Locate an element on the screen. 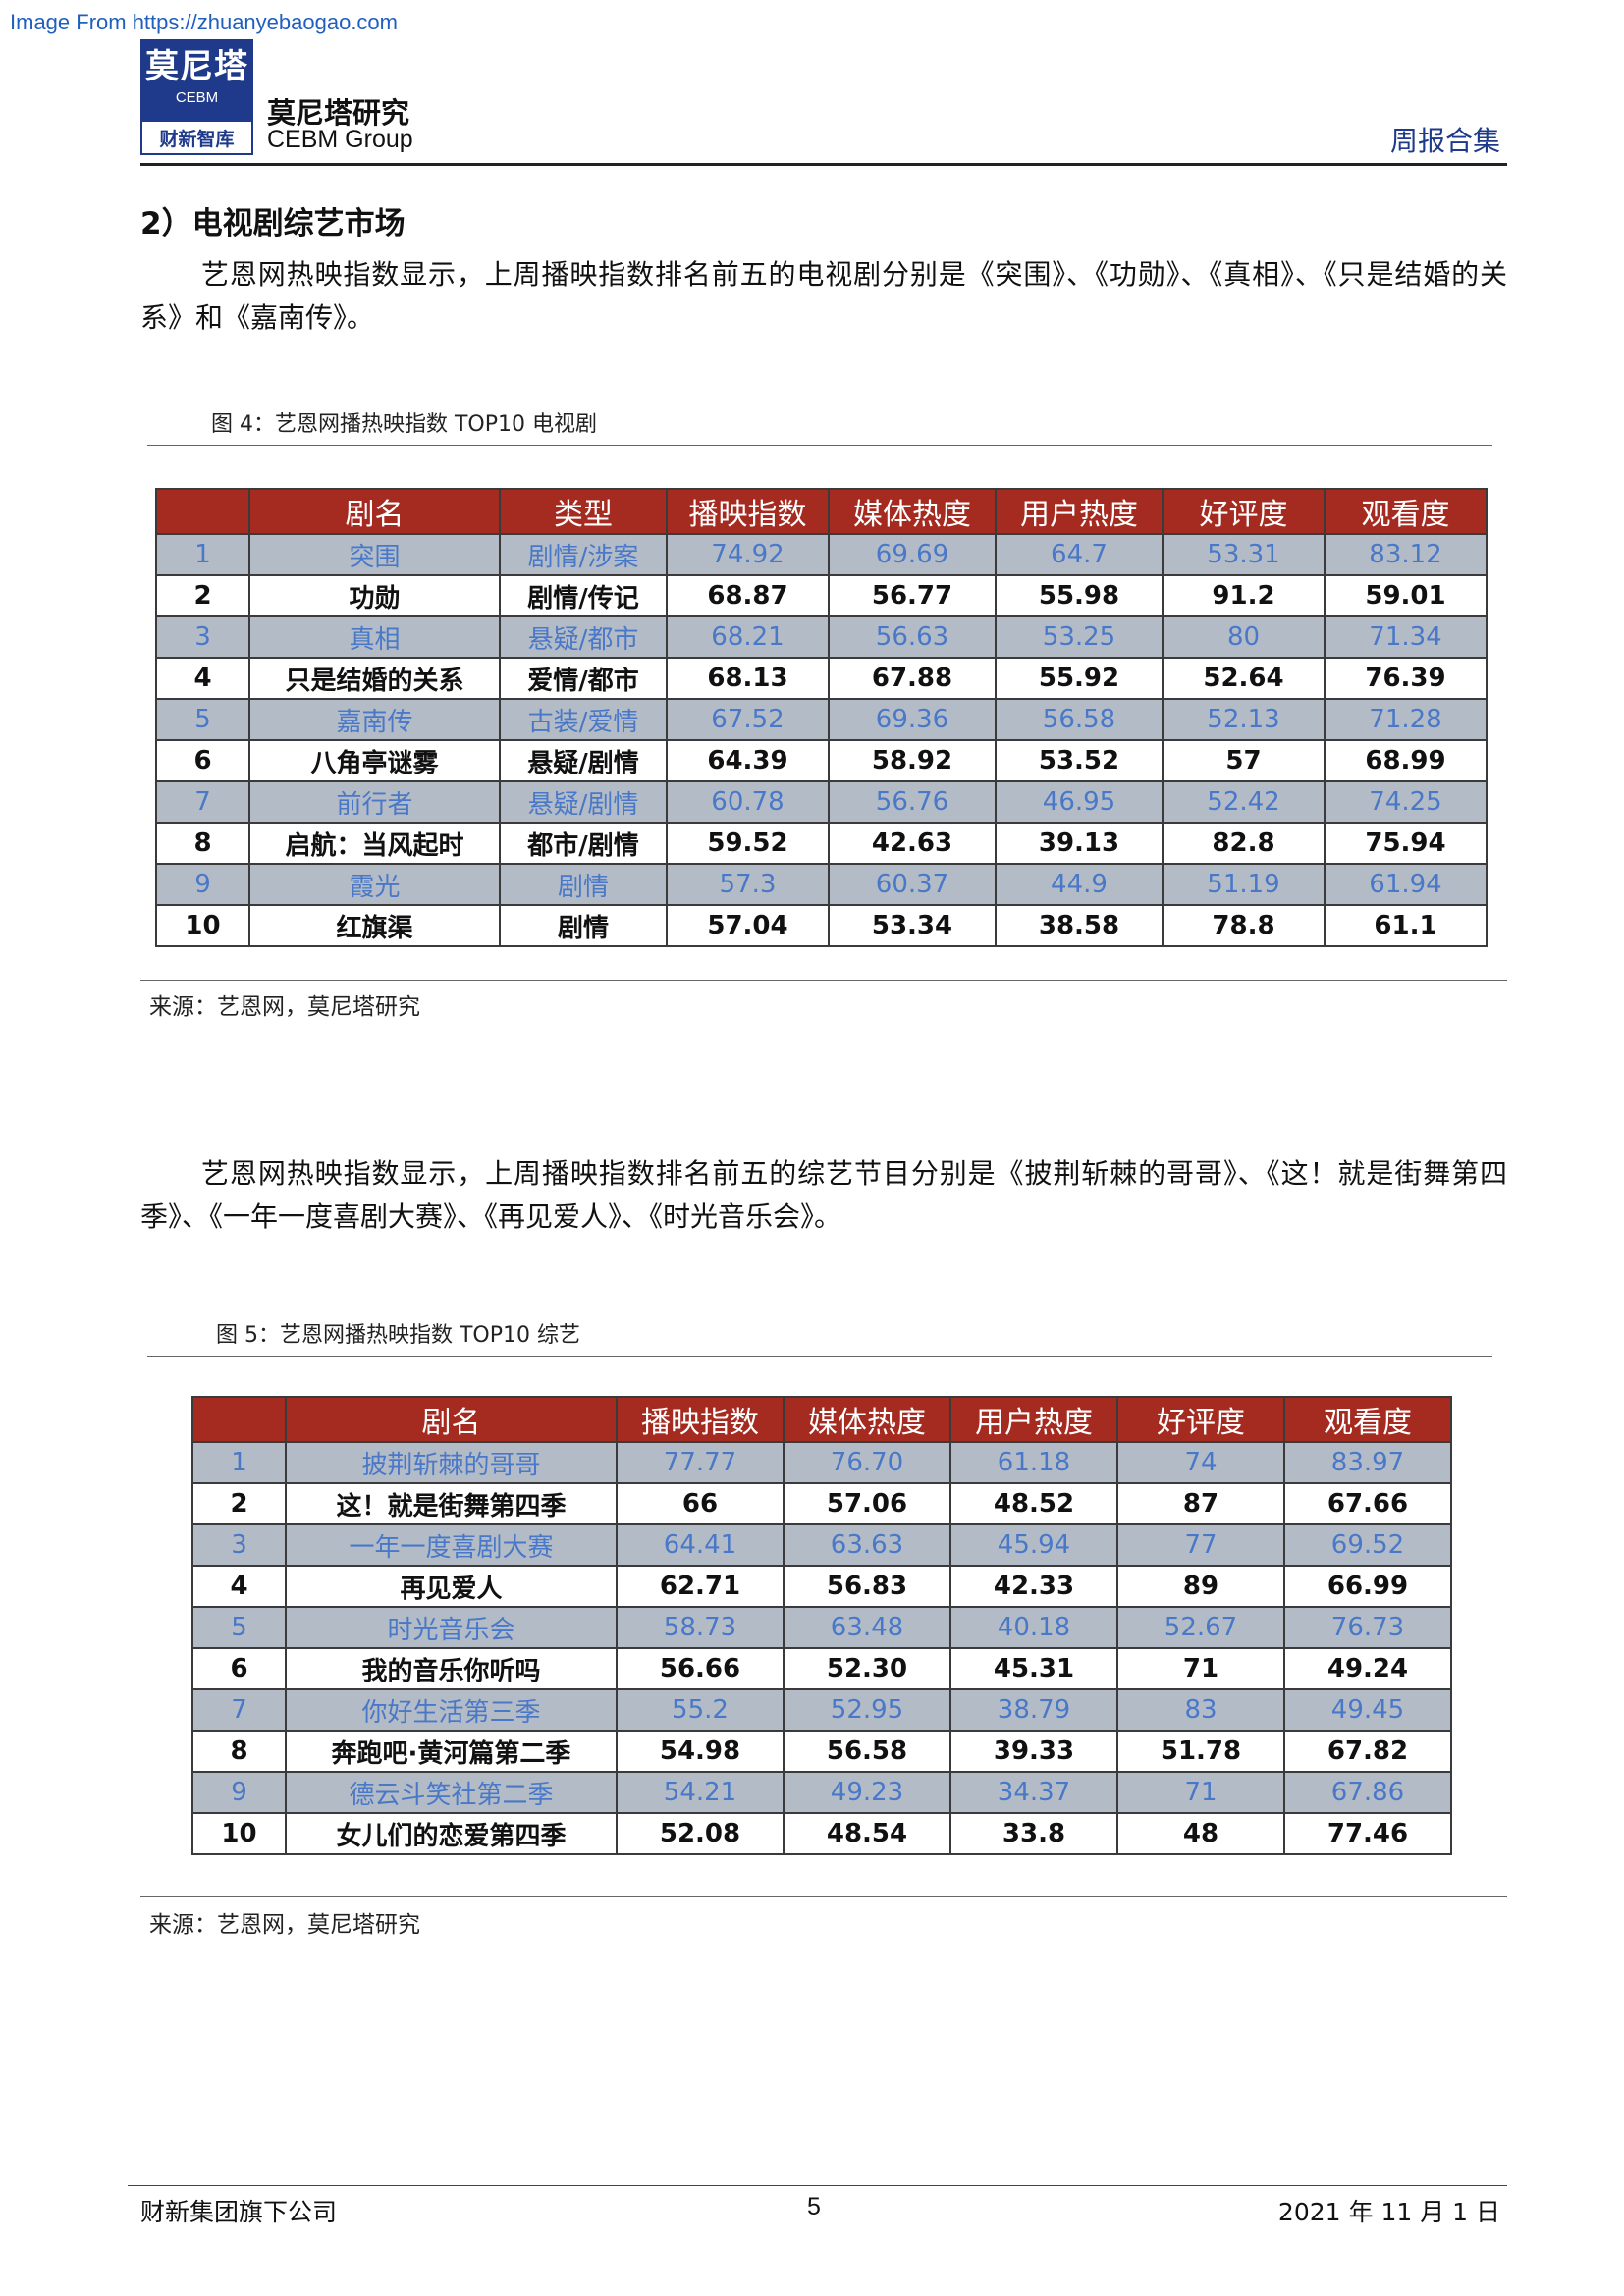 The image size is (1624, 2296). value-cell: 57.04 is located at coordinates (748, 925).